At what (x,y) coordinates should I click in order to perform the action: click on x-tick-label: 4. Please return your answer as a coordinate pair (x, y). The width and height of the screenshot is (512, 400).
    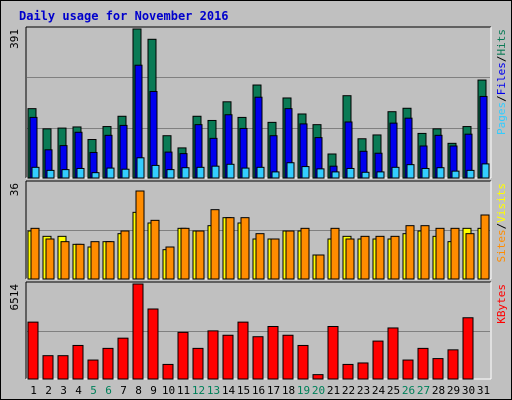
    Looking at the image, I should click on (78, 390).